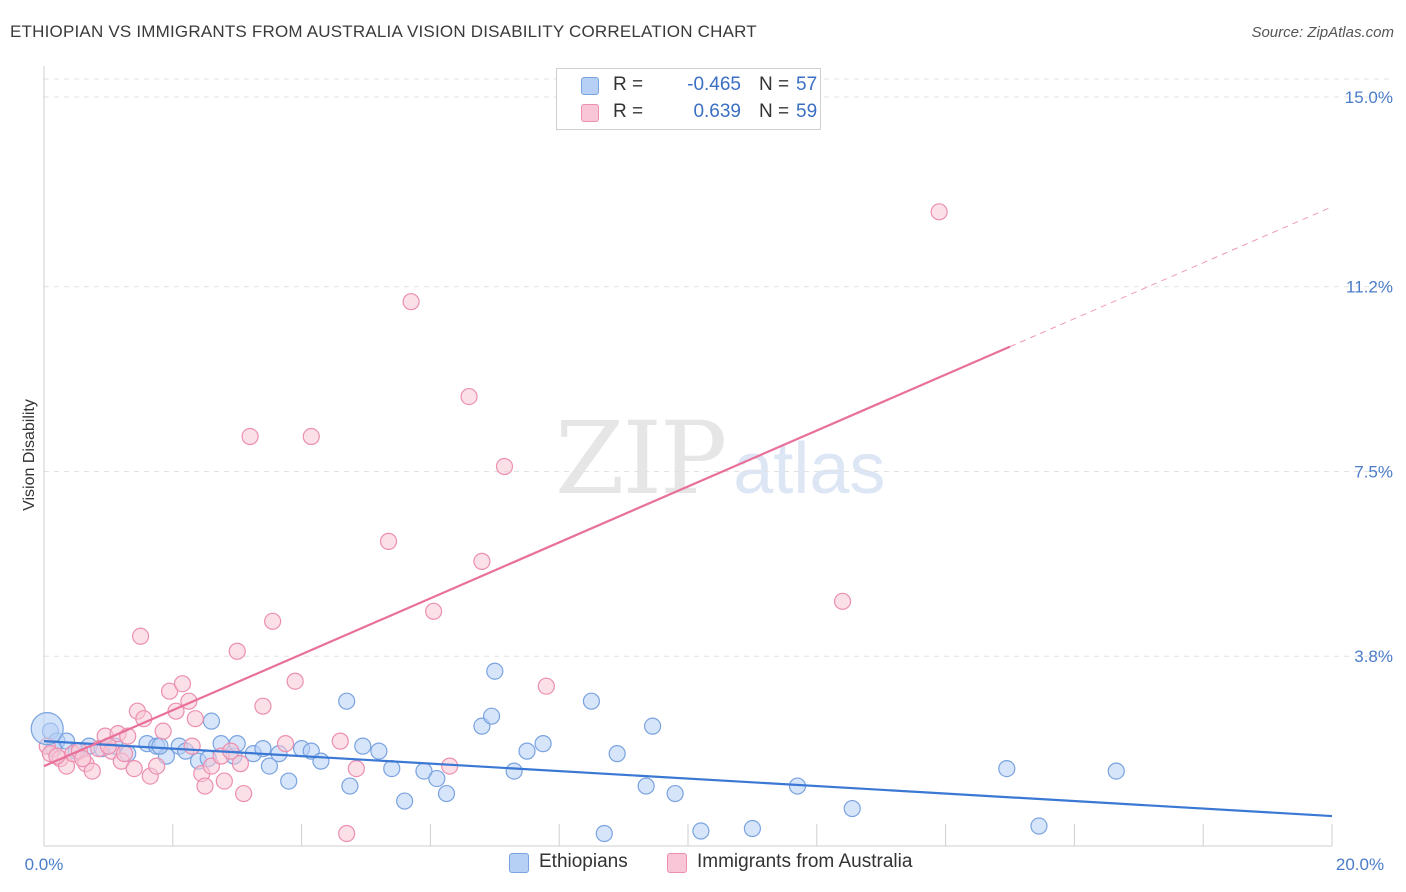 The height and width of the screenshot is (892, 1406). What do you see at coordinates (44, 864) in the screenshot?
I see `x-tick-label: 0.0%` at bounding box center [44, 864].